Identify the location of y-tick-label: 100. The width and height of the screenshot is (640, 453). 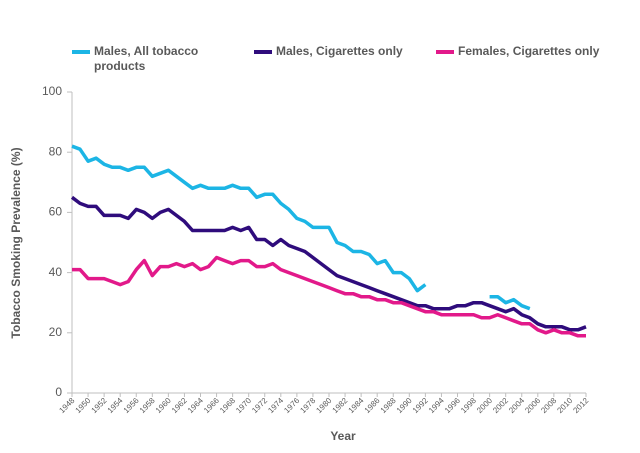
(52, 91).